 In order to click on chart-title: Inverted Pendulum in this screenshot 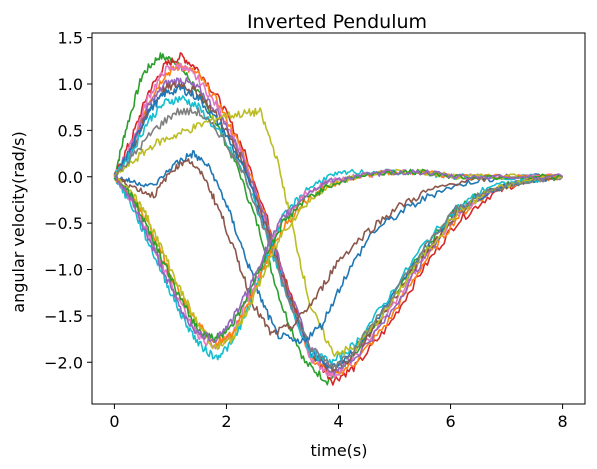, I will do `click(337, 22)`.